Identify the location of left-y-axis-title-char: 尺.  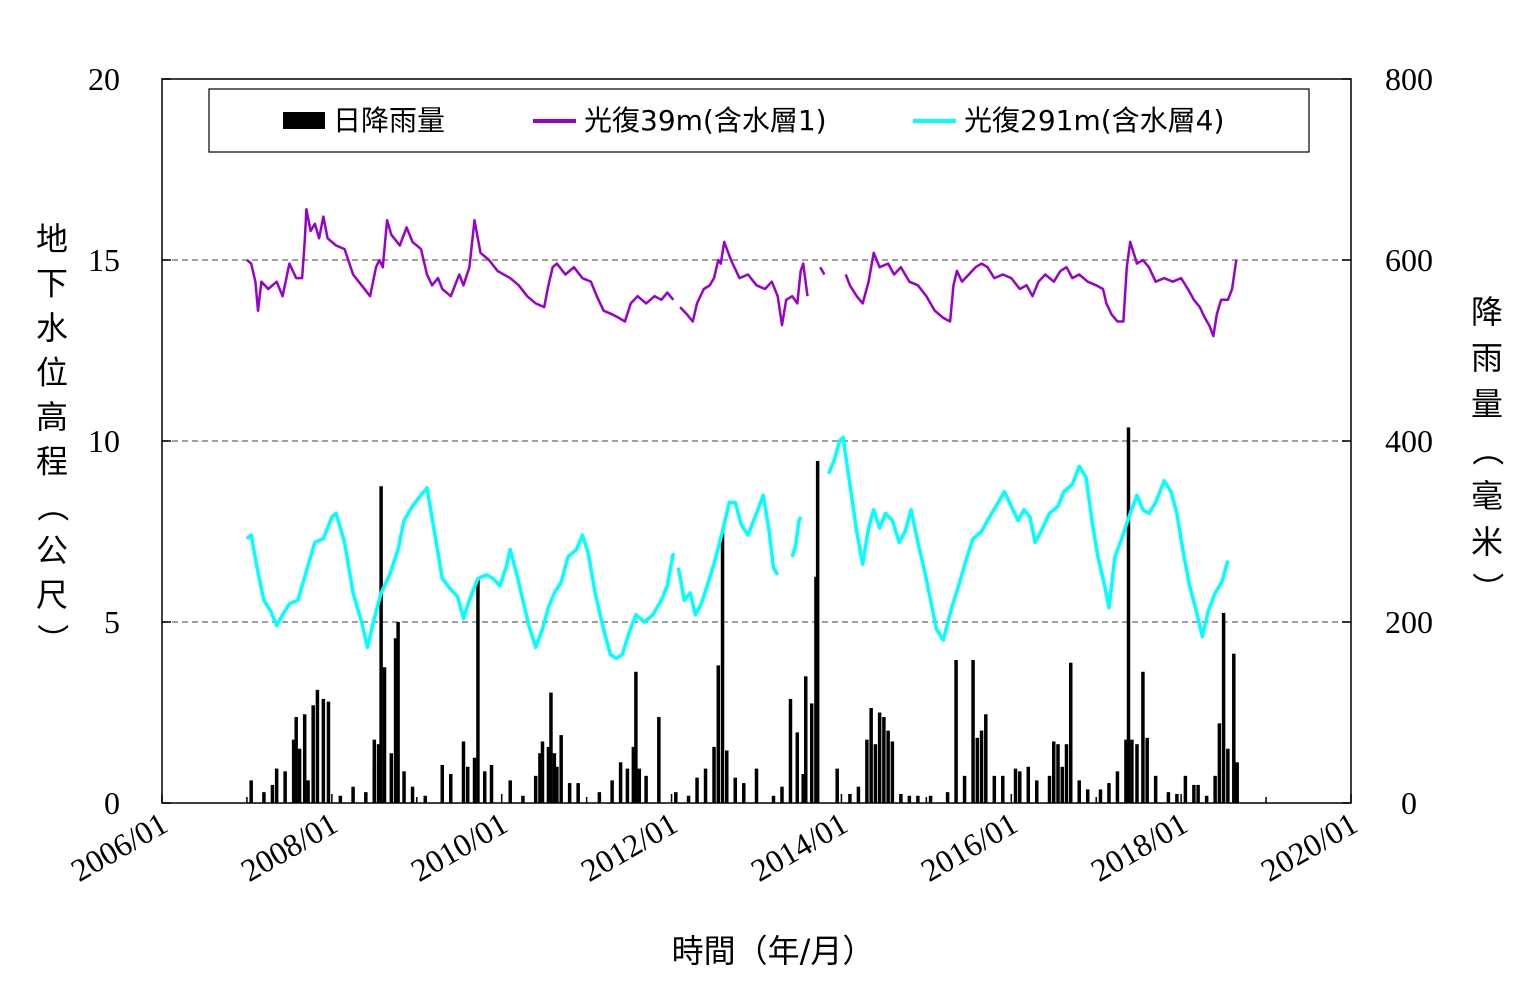
(52, 595).